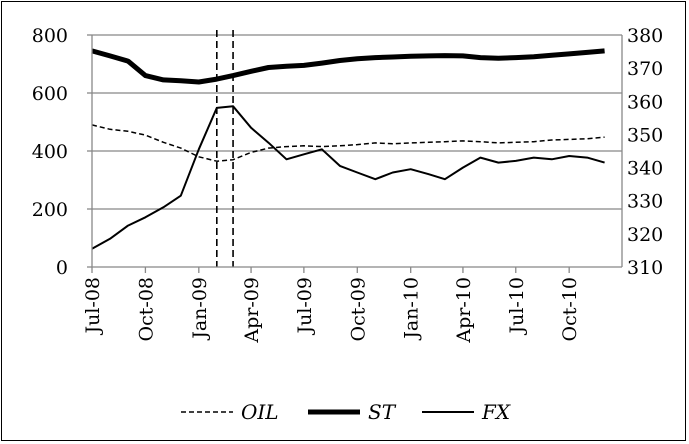  What do you see at coordinates (645, 268) in the screenshot?
I see `right-y-tick-label: 310` at bounding box center [645, 268].